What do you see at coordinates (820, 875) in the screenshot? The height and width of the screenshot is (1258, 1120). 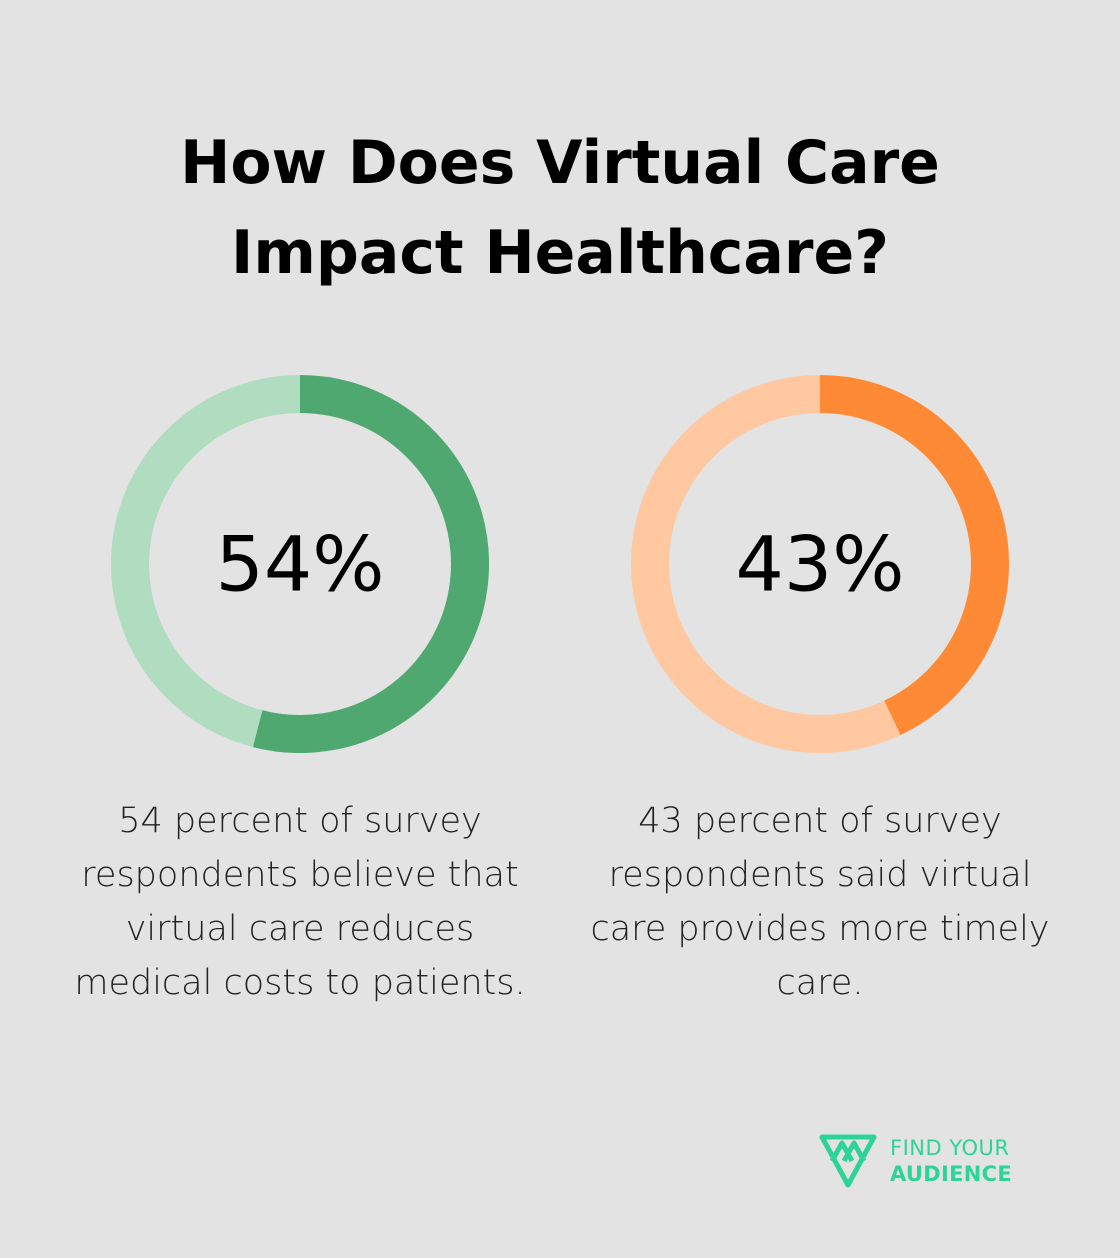 I see `caption-timely-care-line: respondents said virtual` at bounding box center [820, 875].